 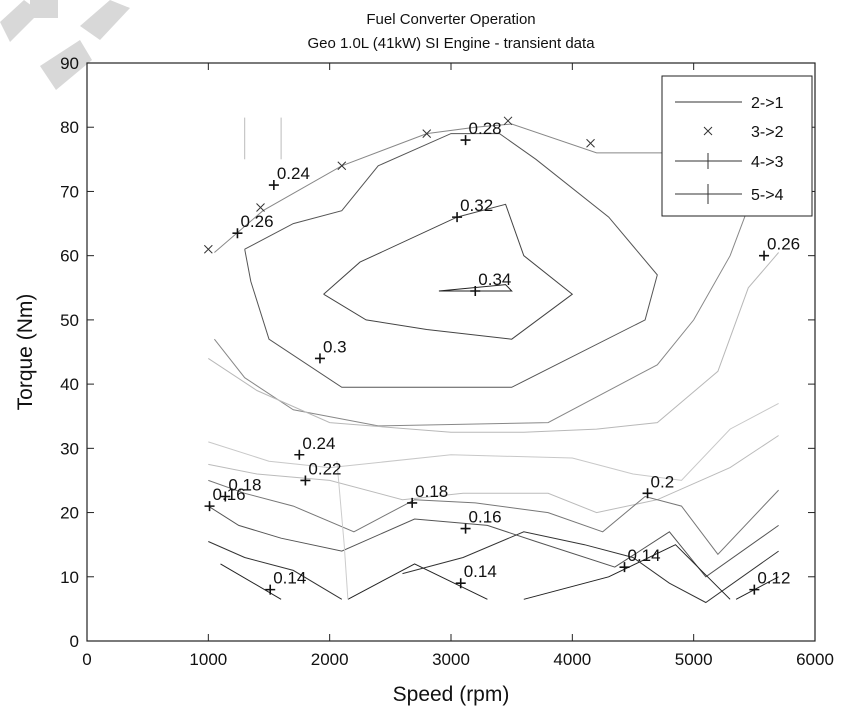 I want to click on contour-label-13: 0.2, so click(x=663, y=481).